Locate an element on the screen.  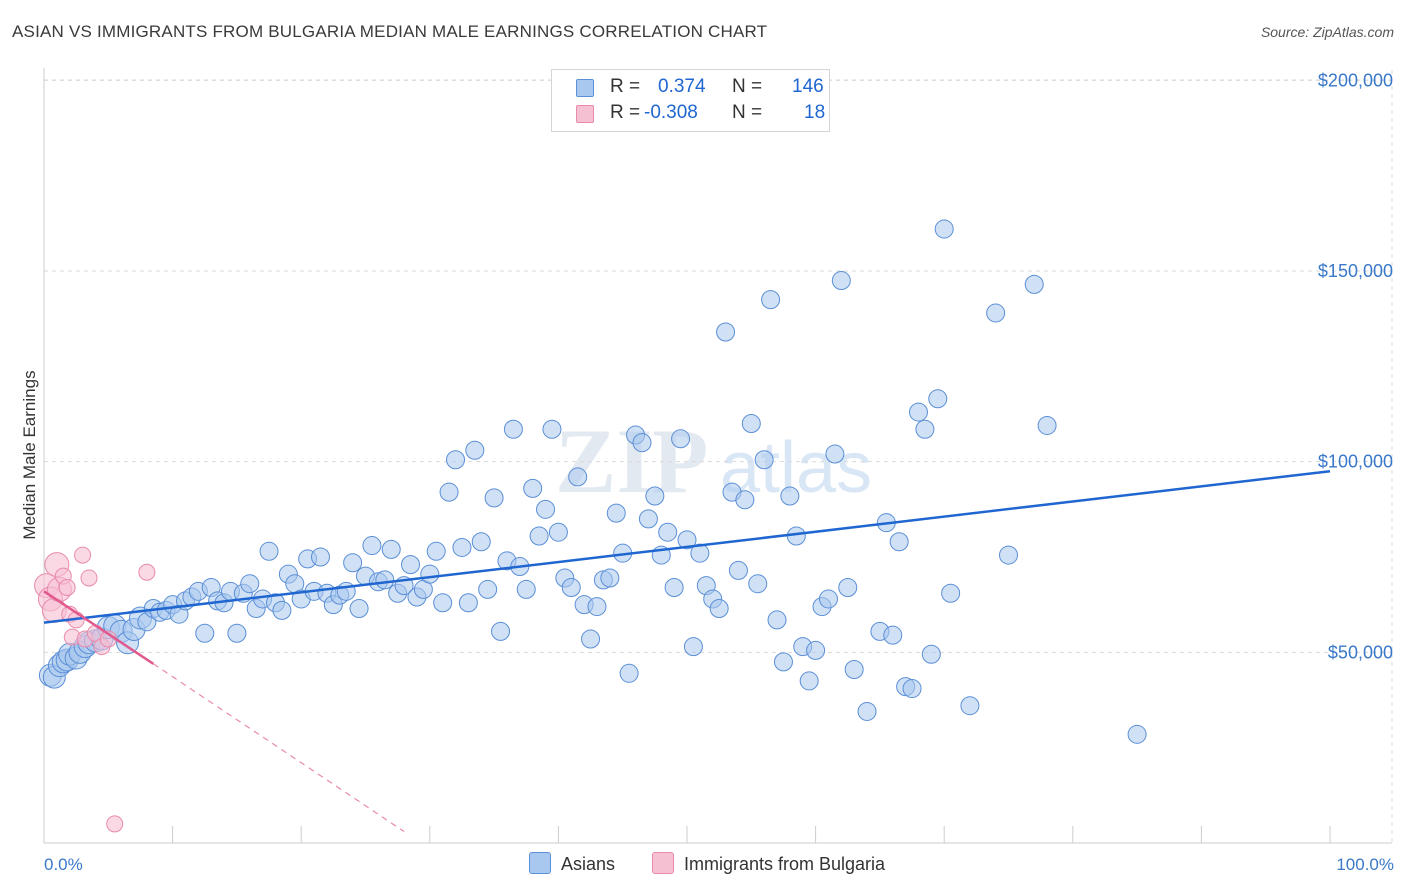
bottom-legend-asians: Asians is located at coordinates (572, 863).